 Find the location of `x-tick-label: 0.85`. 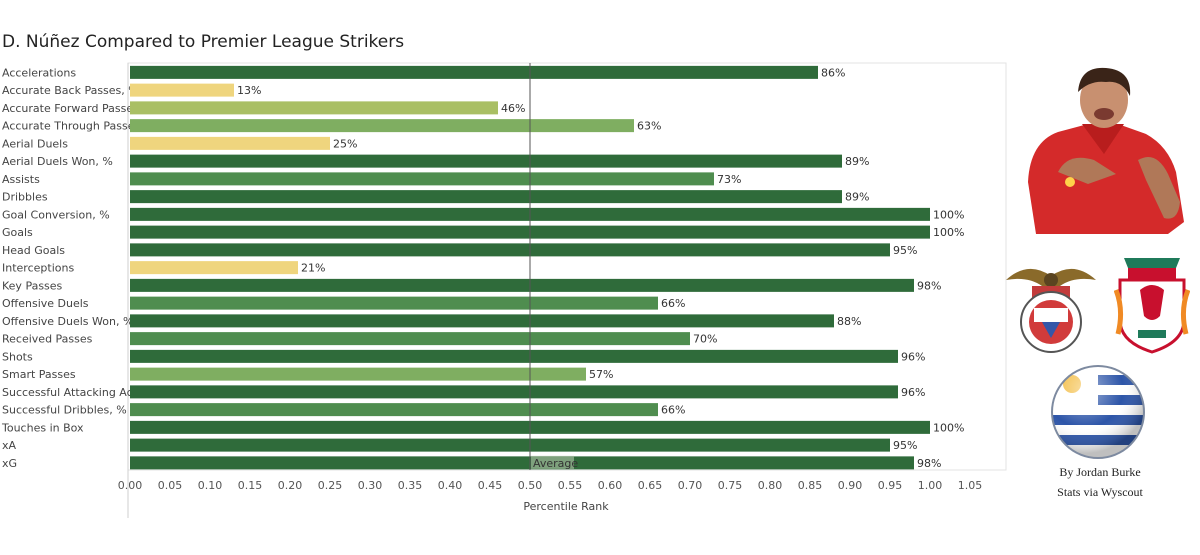

x-tick-label: 0.85 is located at coordinates (810, 485).